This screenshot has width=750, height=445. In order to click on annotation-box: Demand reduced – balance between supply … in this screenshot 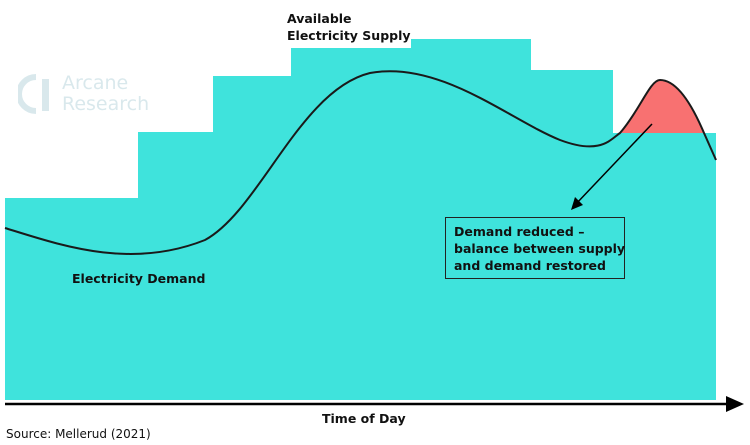, I will do `click(535, 248)`.